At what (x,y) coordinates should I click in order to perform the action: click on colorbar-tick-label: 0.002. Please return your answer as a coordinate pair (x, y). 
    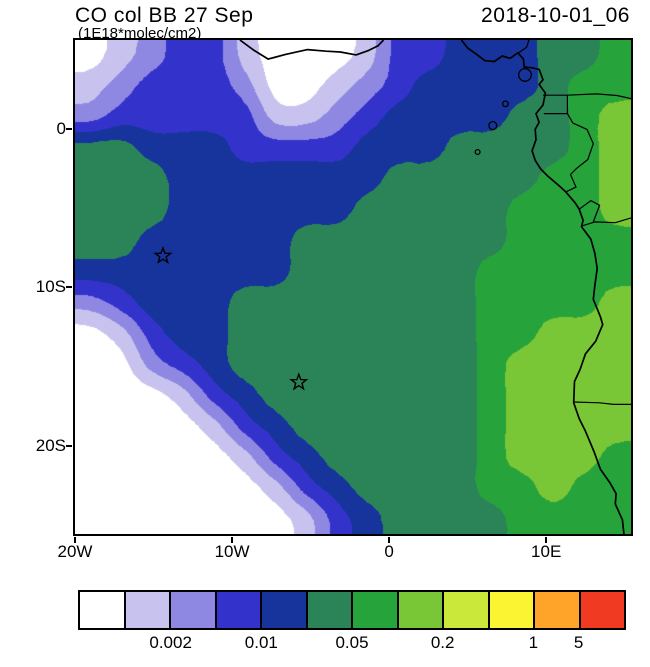
    Looking at the image, I should click on (170, 642).